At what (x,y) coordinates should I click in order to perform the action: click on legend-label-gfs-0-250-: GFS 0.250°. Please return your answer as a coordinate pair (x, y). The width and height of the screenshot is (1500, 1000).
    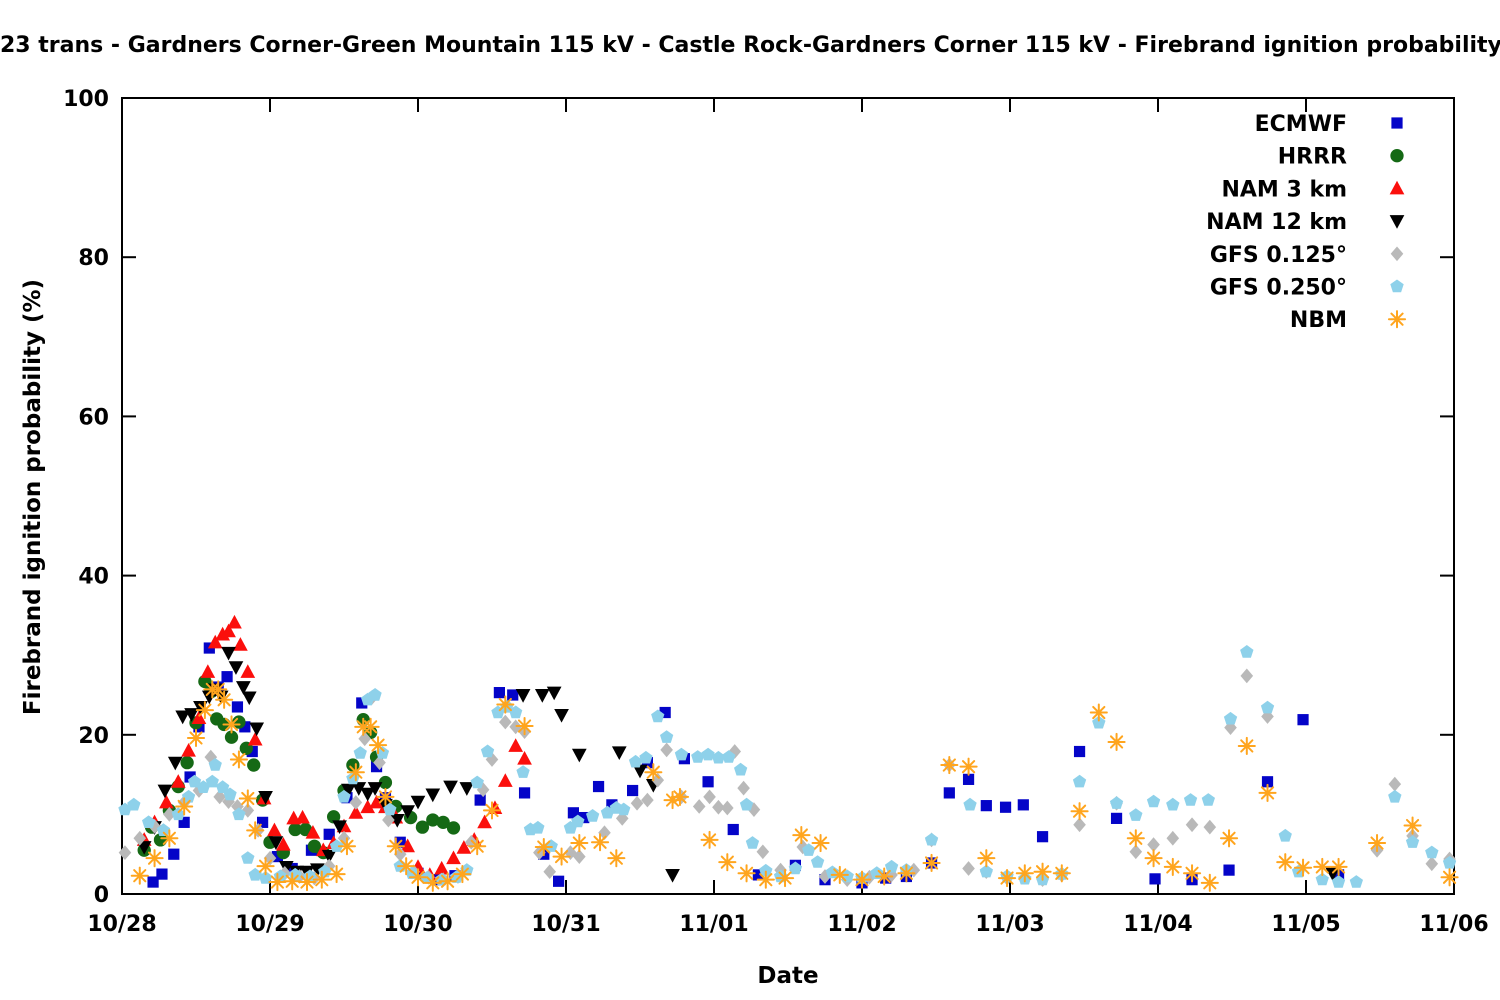
    Looking at the image, I should click on (1278, 288).